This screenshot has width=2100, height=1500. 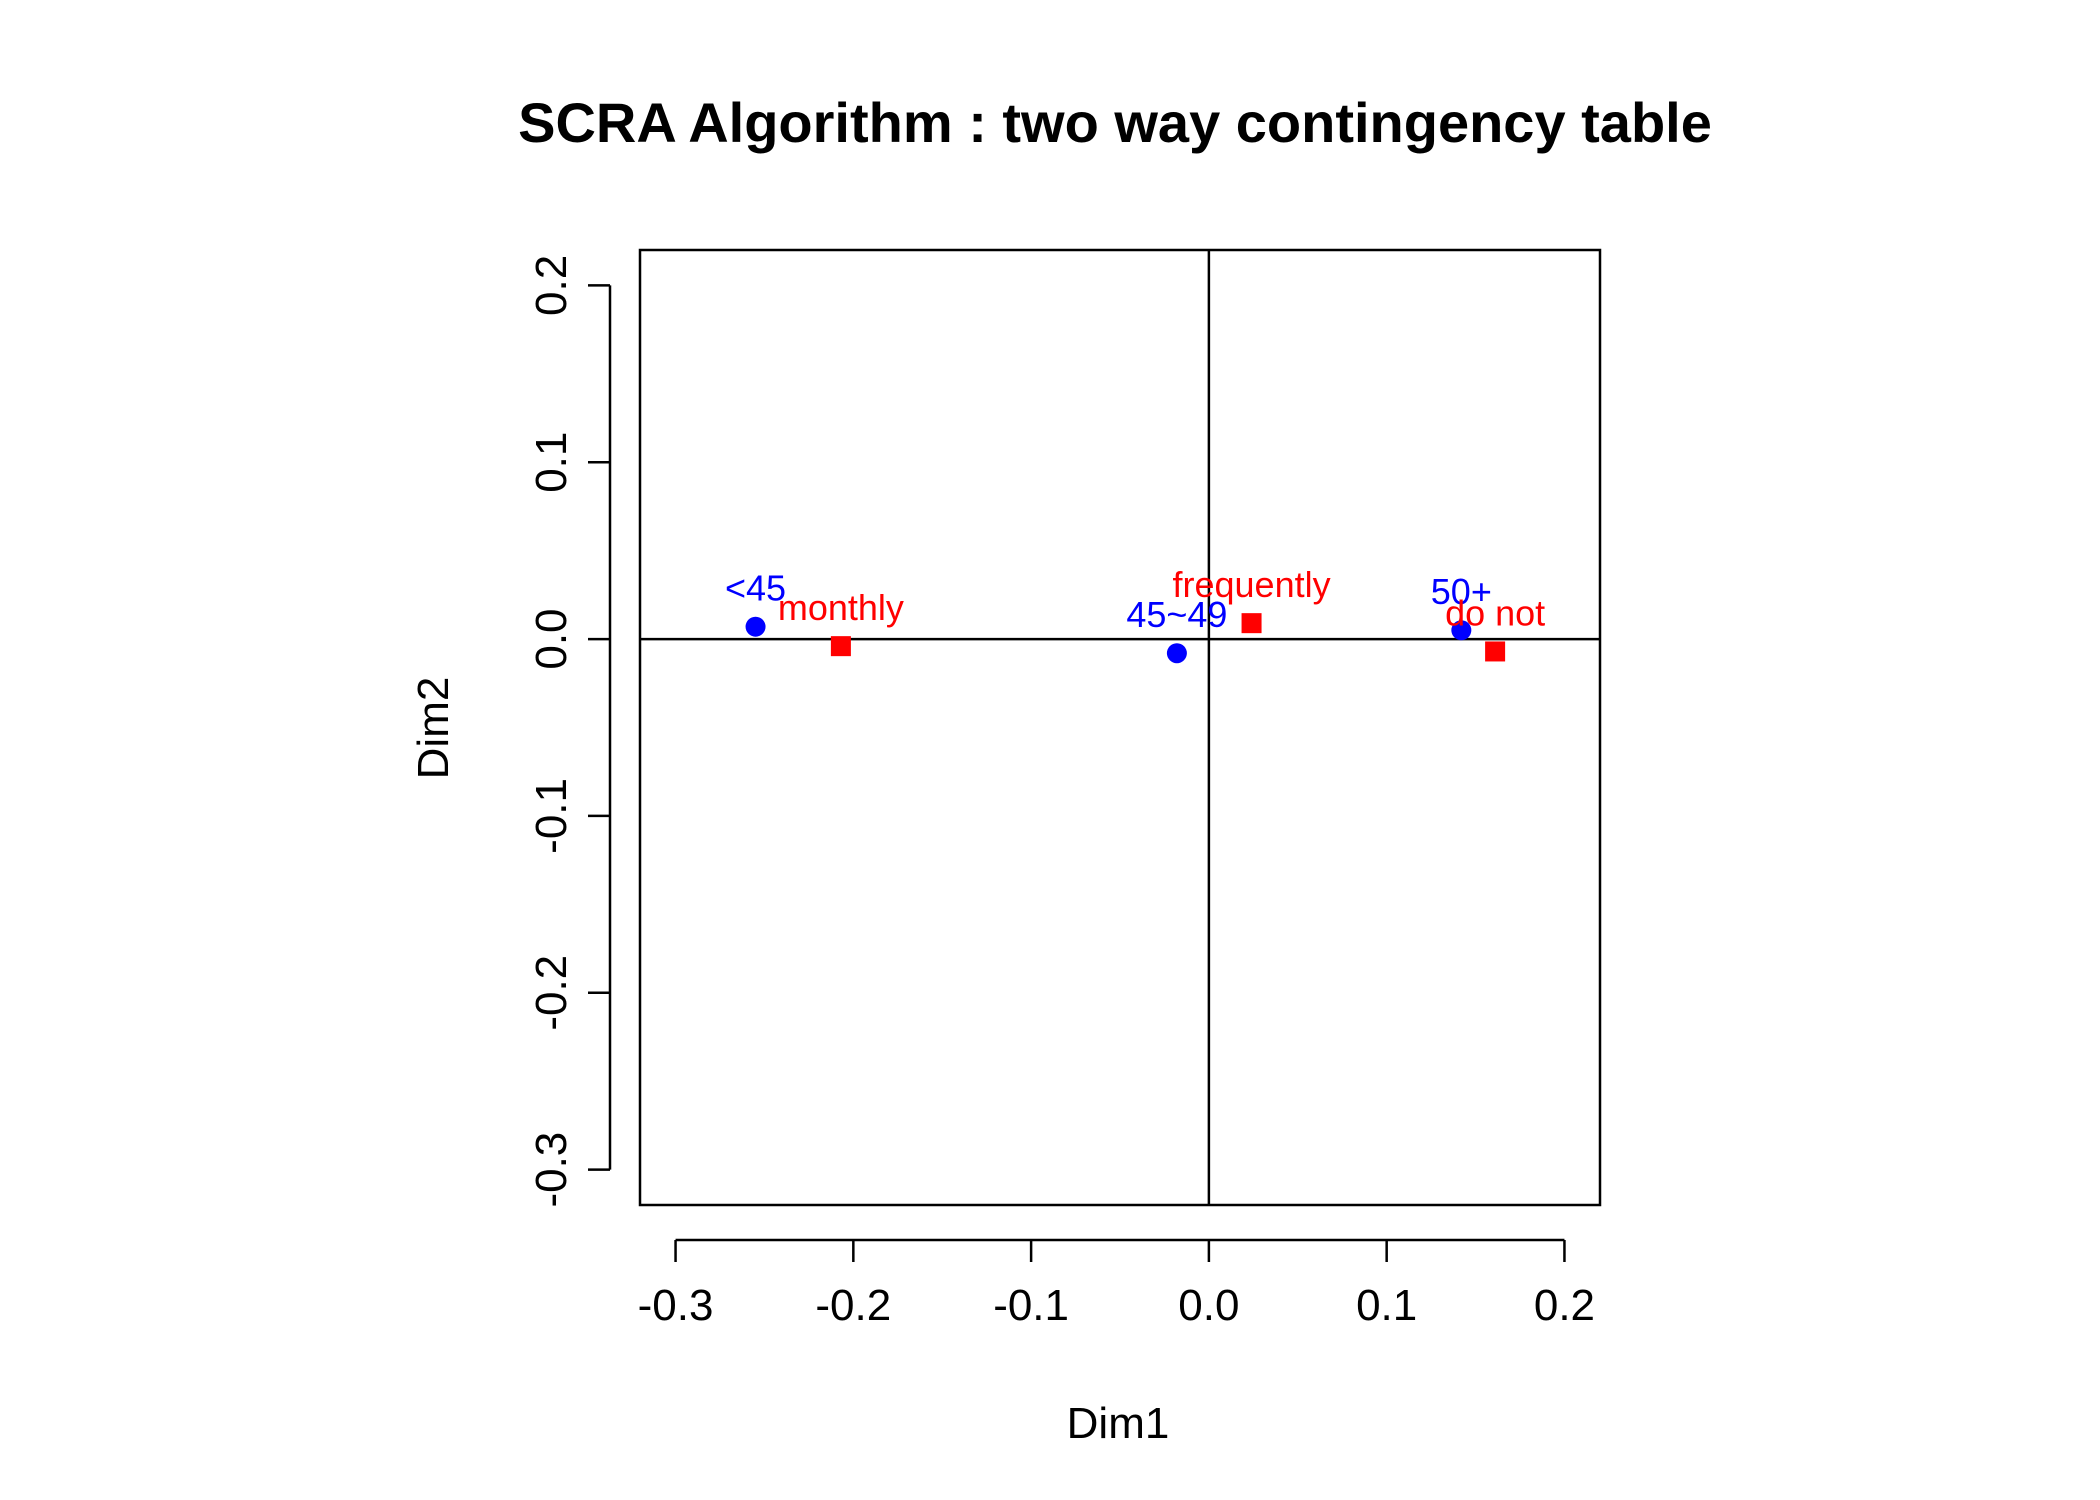 What do you see at coordinates (569, 731) in the screenshot?
I see `y-axis: -0.3 -0.2 -0.1 0.0 0.1 0.2` at bounding box center [569, 731].